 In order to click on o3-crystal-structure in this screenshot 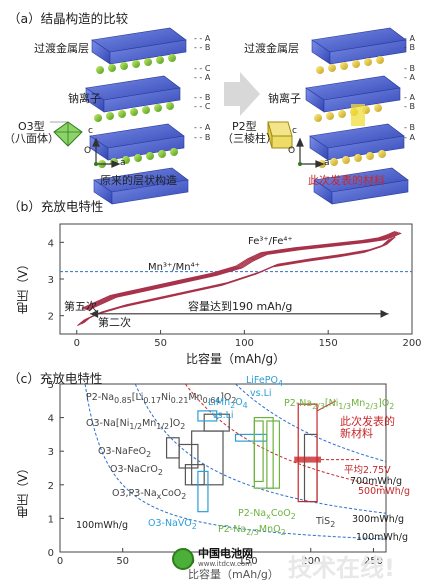, I will do `click(137, 116)`.